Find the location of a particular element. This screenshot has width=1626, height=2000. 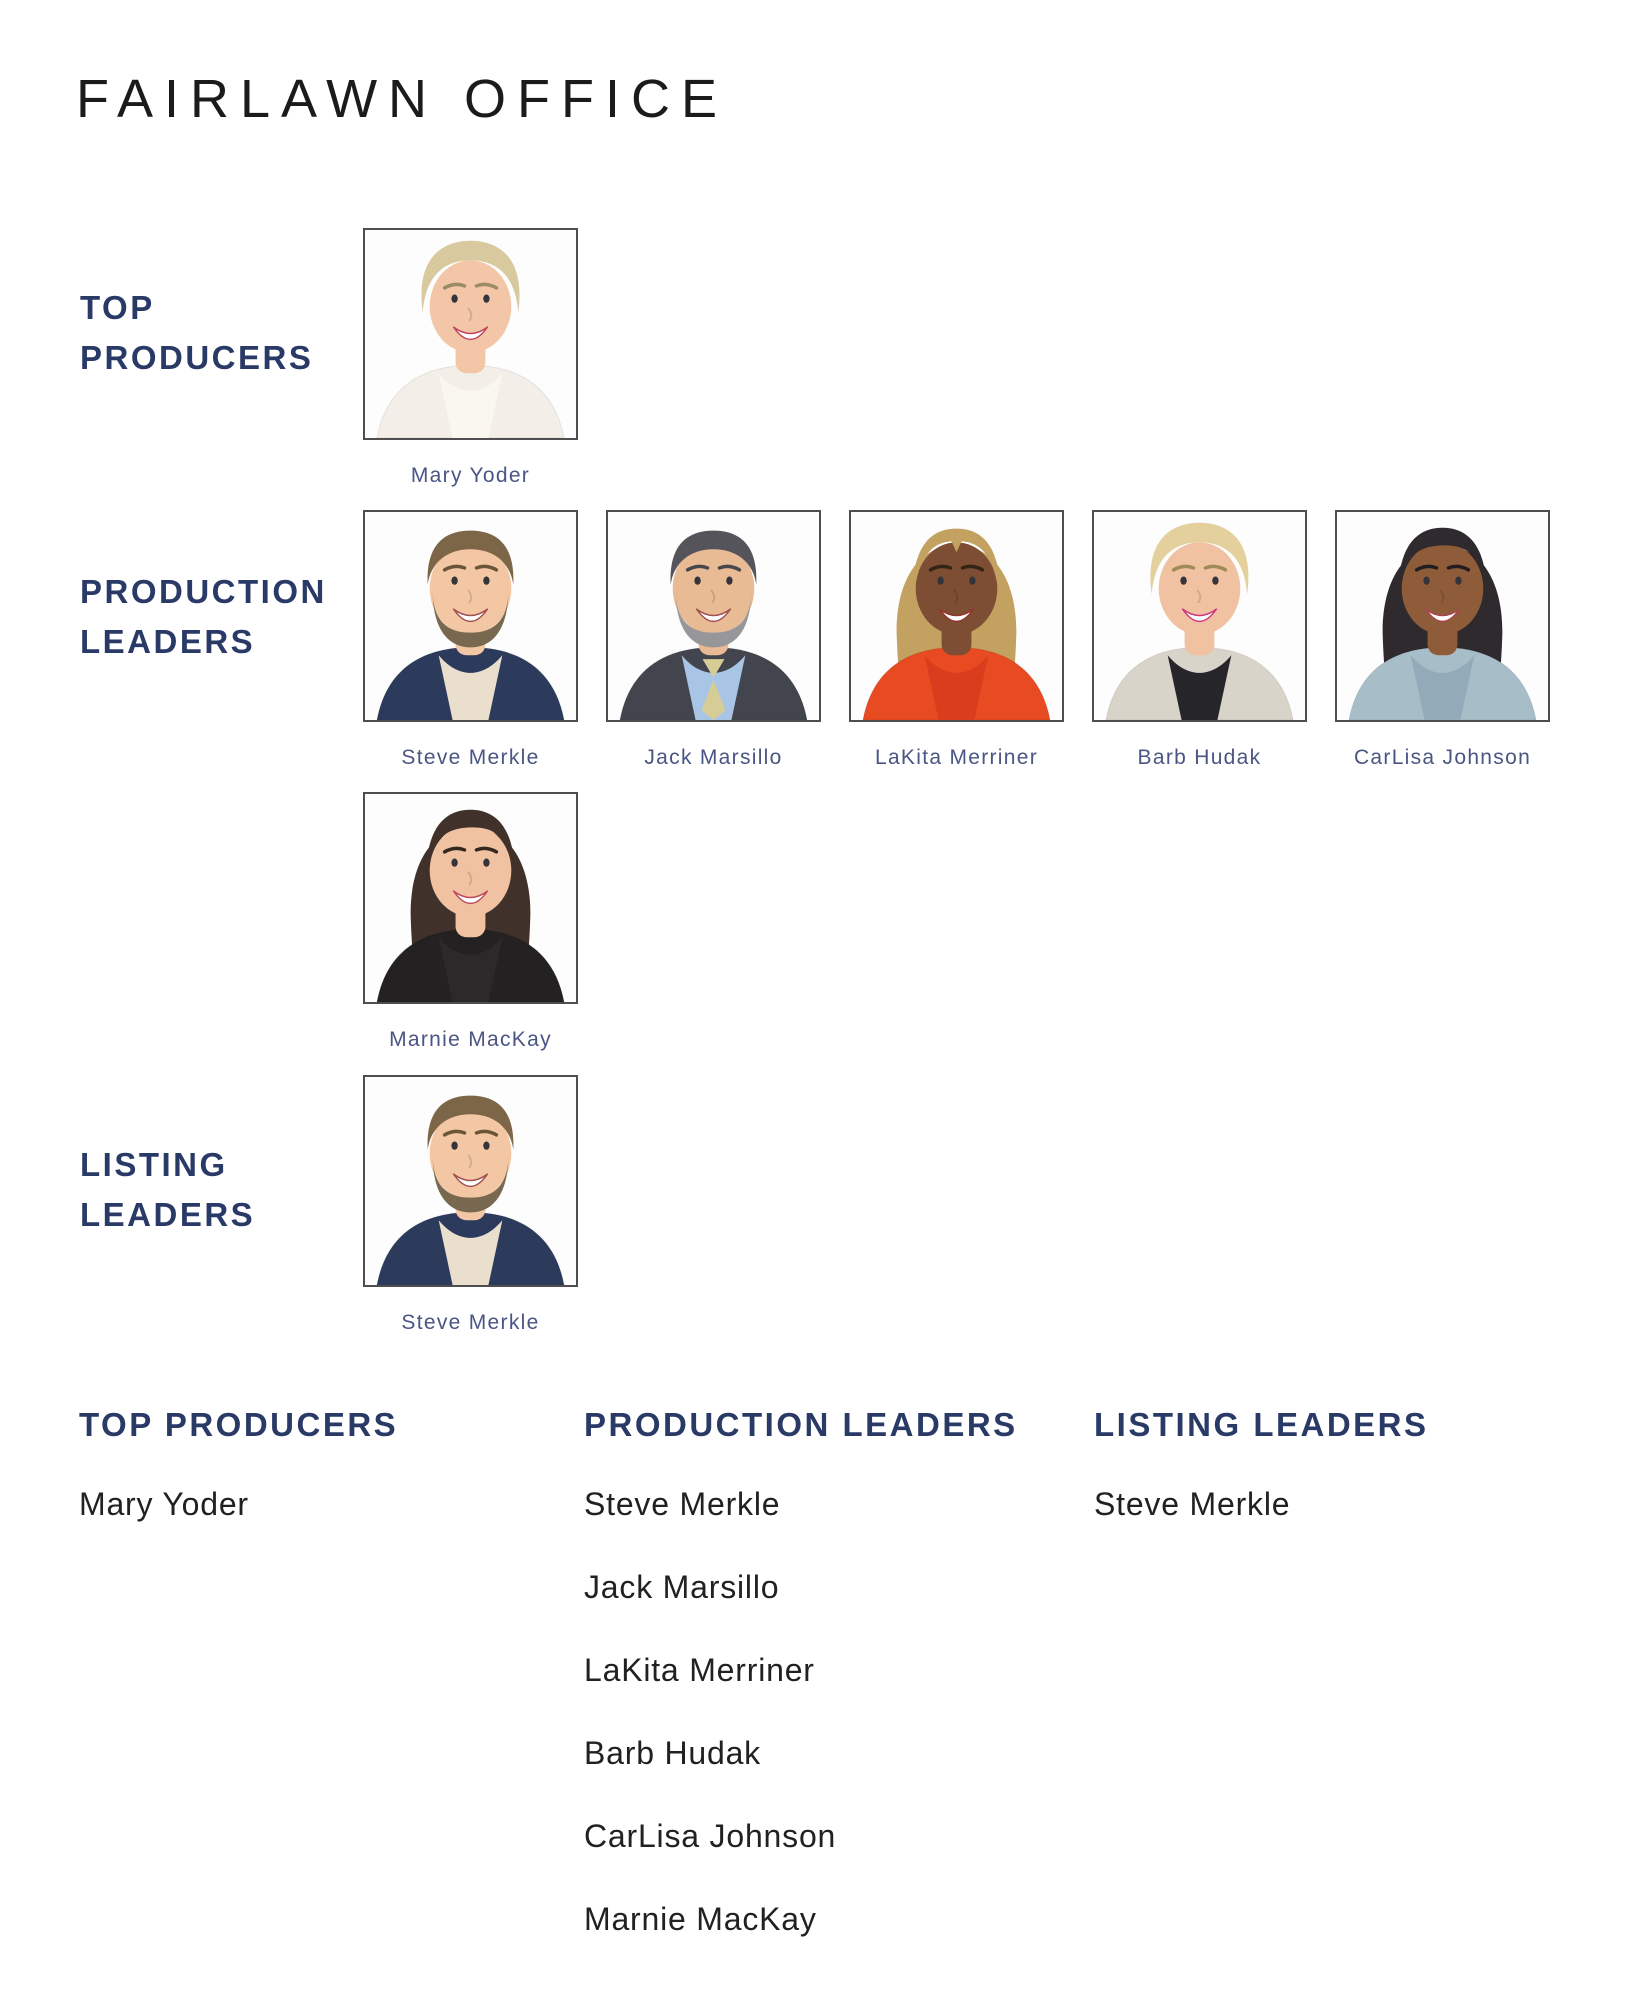

summary-header: TOP PRODUCERS is located at coordinates (239, 1424).